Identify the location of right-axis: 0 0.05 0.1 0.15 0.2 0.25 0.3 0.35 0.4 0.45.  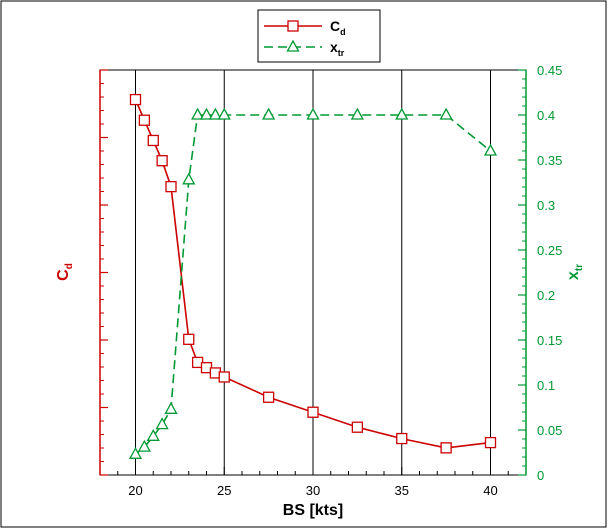
(540, 273).